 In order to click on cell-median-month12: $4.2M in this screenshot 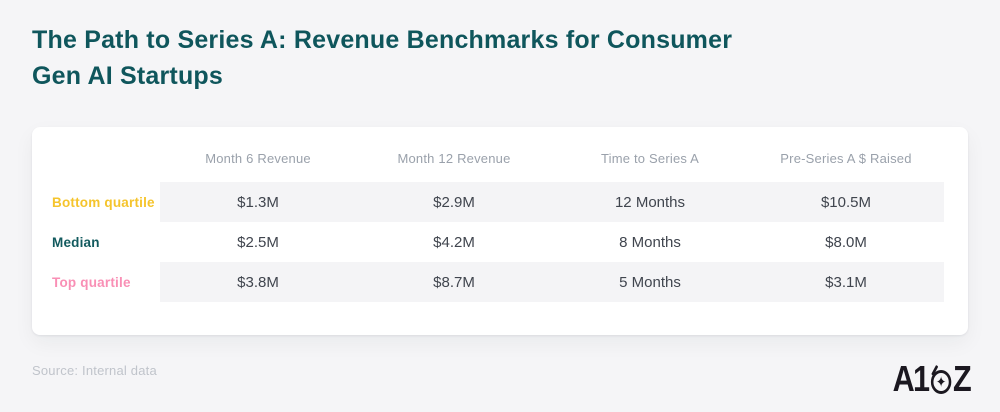, I will do `click(454, 242)`.